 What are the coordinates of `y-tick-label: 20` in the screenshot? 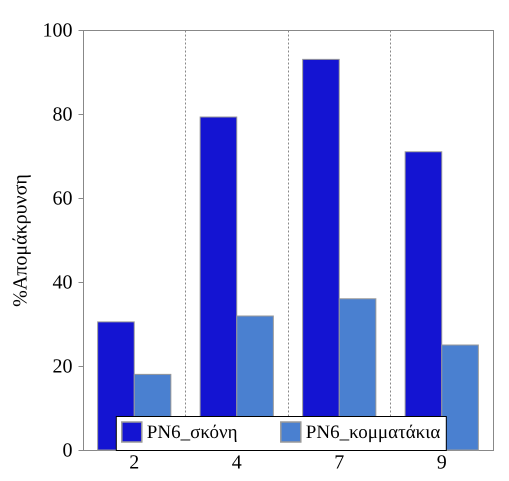 It's located at (62, 367).